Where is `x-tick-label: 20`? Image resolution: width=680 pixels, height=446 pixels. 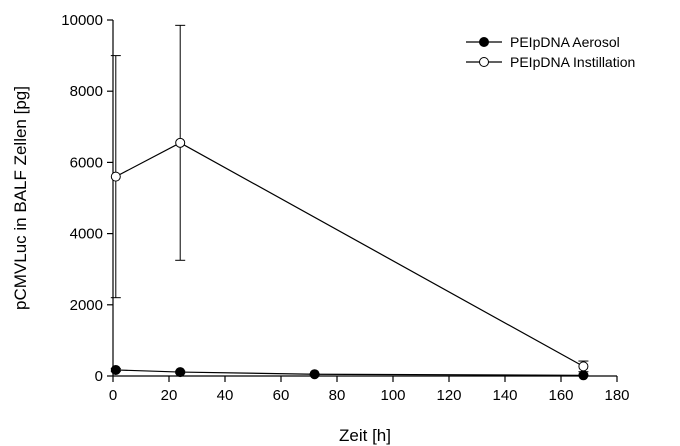 x-tick-label: 20 is located at coordinates (169, 395).